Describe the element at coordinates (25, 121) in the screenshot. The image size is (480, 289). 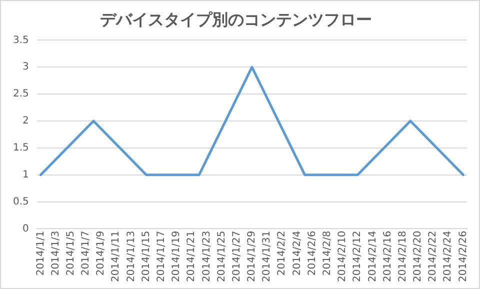
I see `y-tick-label: 2` at that location.